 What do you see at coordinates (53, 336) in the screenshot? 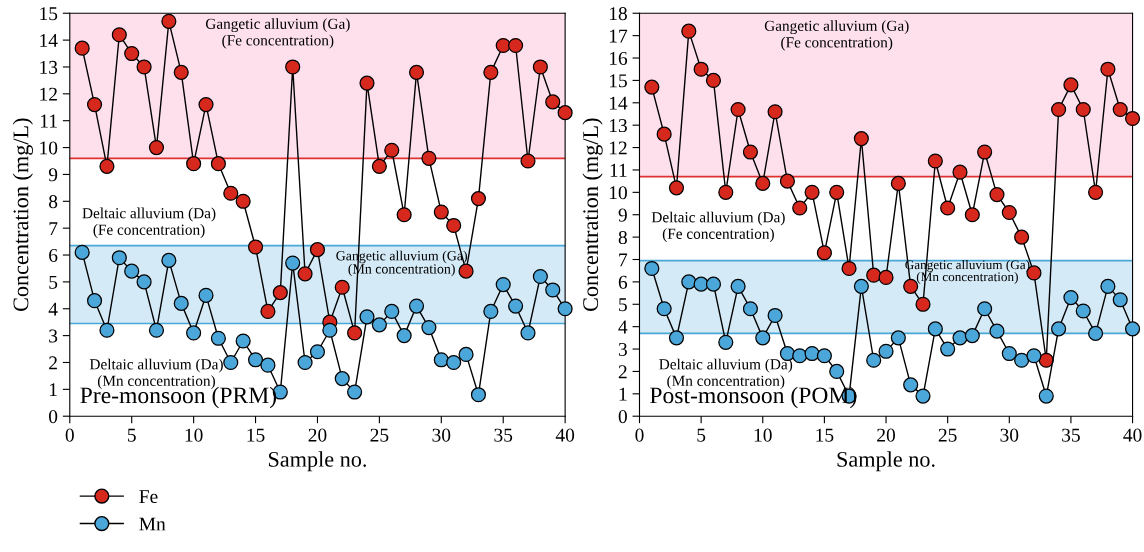
I see `y-tick-label: 3` at bounding box center [53, 336].